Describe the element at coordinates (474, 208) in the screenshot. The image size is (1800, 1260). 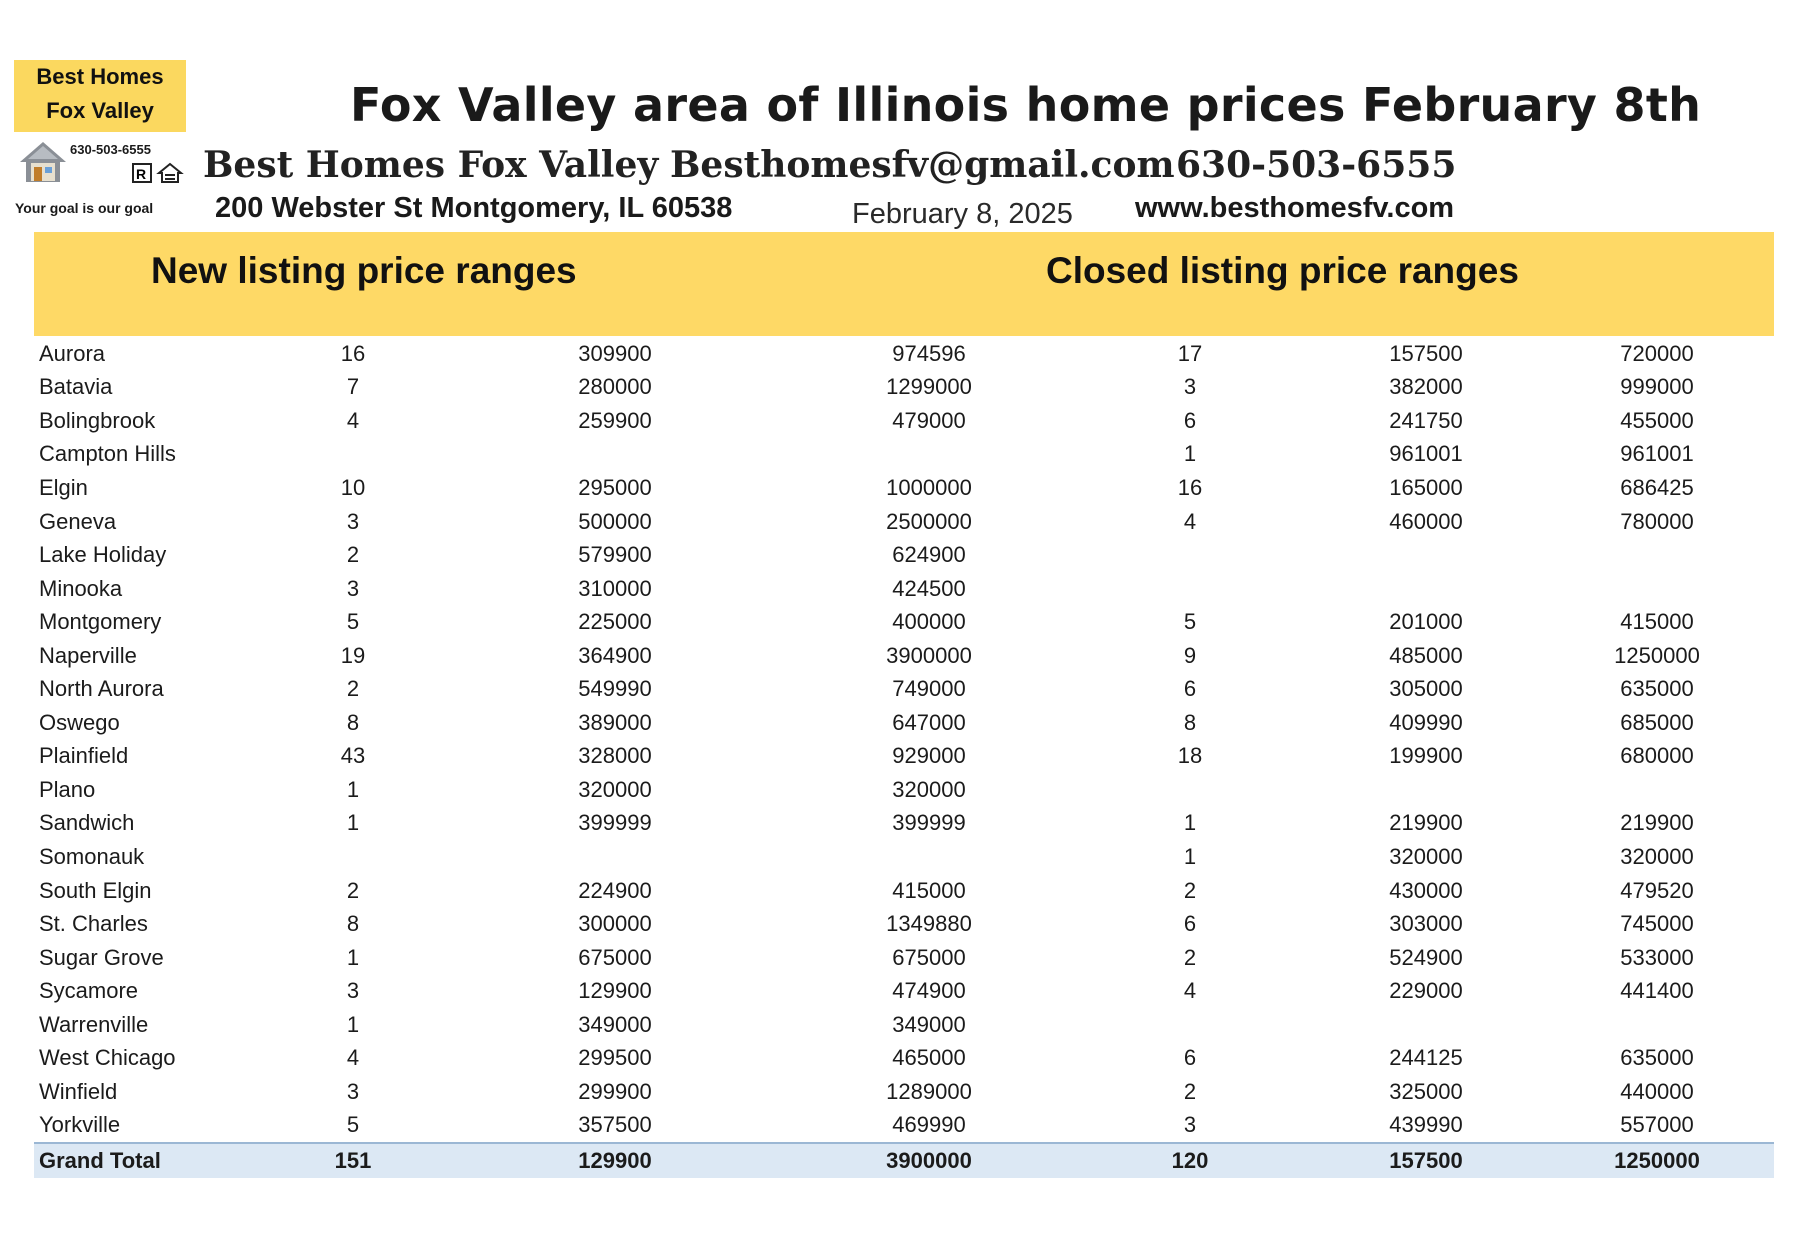
I see `office-address: 200 Webster St Montgomery, IL 60538` at that location.